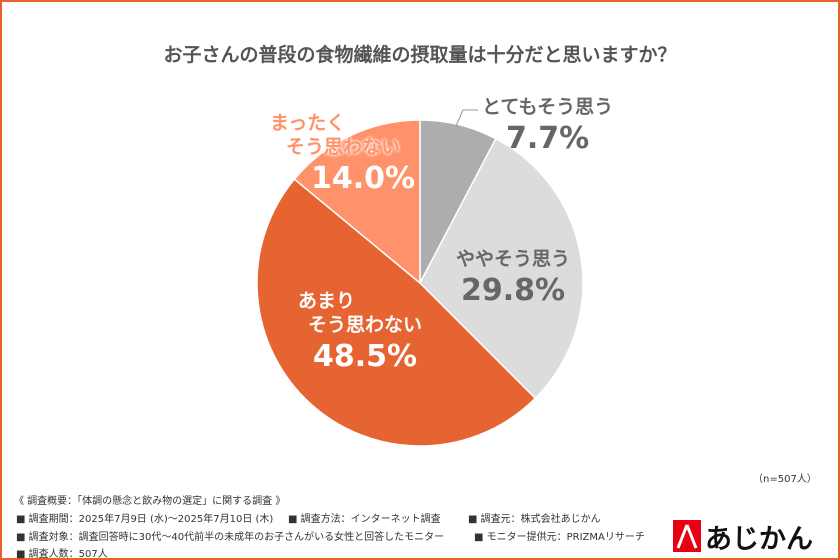 Image resolution: width=840 pixels, height=560 pixels. What do you see at coordinates (785, 479) in the screenshot?
I see `sample-size: （n=507人）` at bounding box center [785, 479].